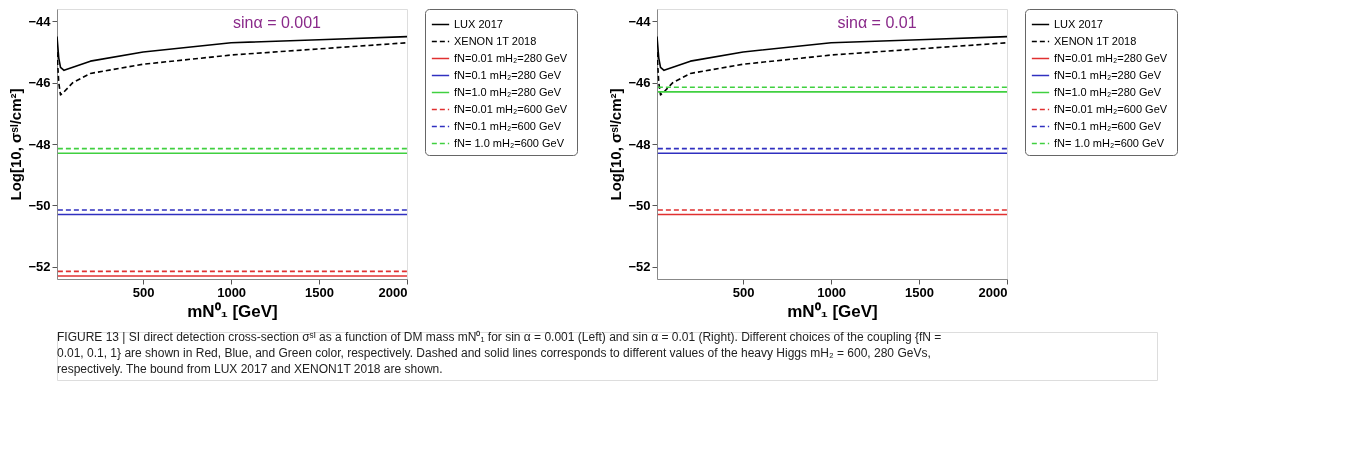  I want to click on annotation: sinα = 0.001, so click(277, 22).